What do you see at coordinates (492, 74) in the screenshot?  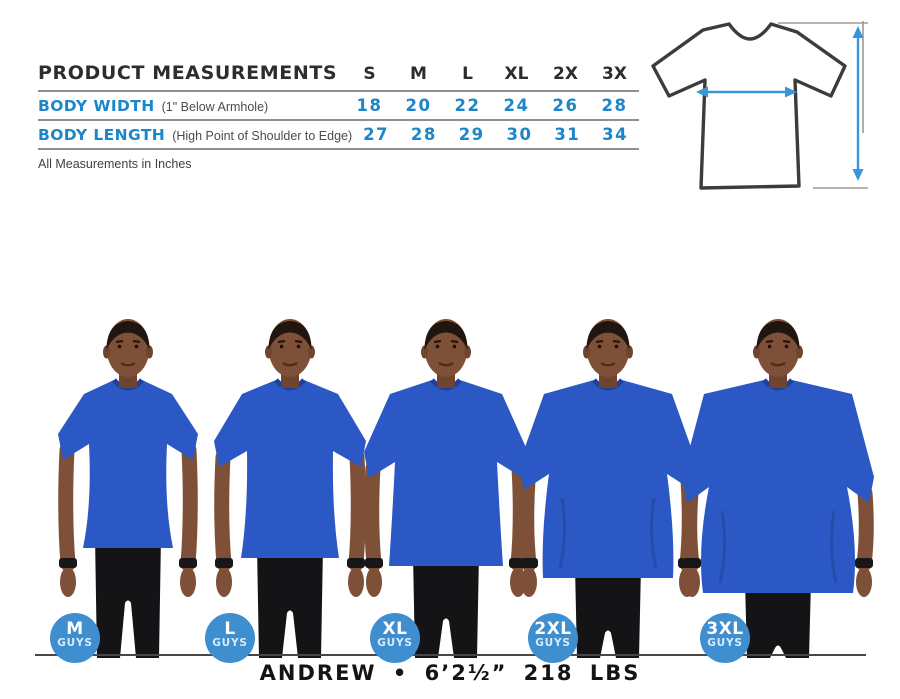 I see `size-header-cells: S M L XL 2X 3X` at bounding box center [492, 74].